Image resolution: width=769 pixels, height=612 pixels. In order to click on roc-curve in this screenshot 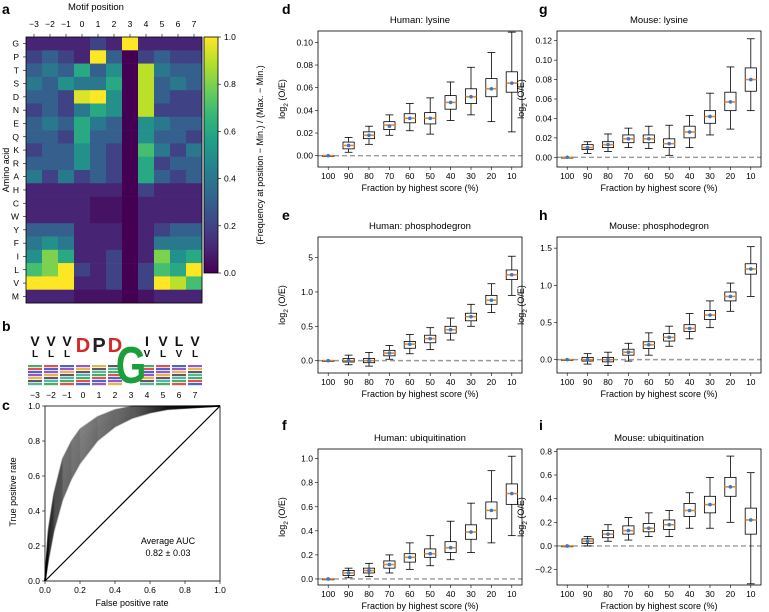, I will do `click(132, 493)`.